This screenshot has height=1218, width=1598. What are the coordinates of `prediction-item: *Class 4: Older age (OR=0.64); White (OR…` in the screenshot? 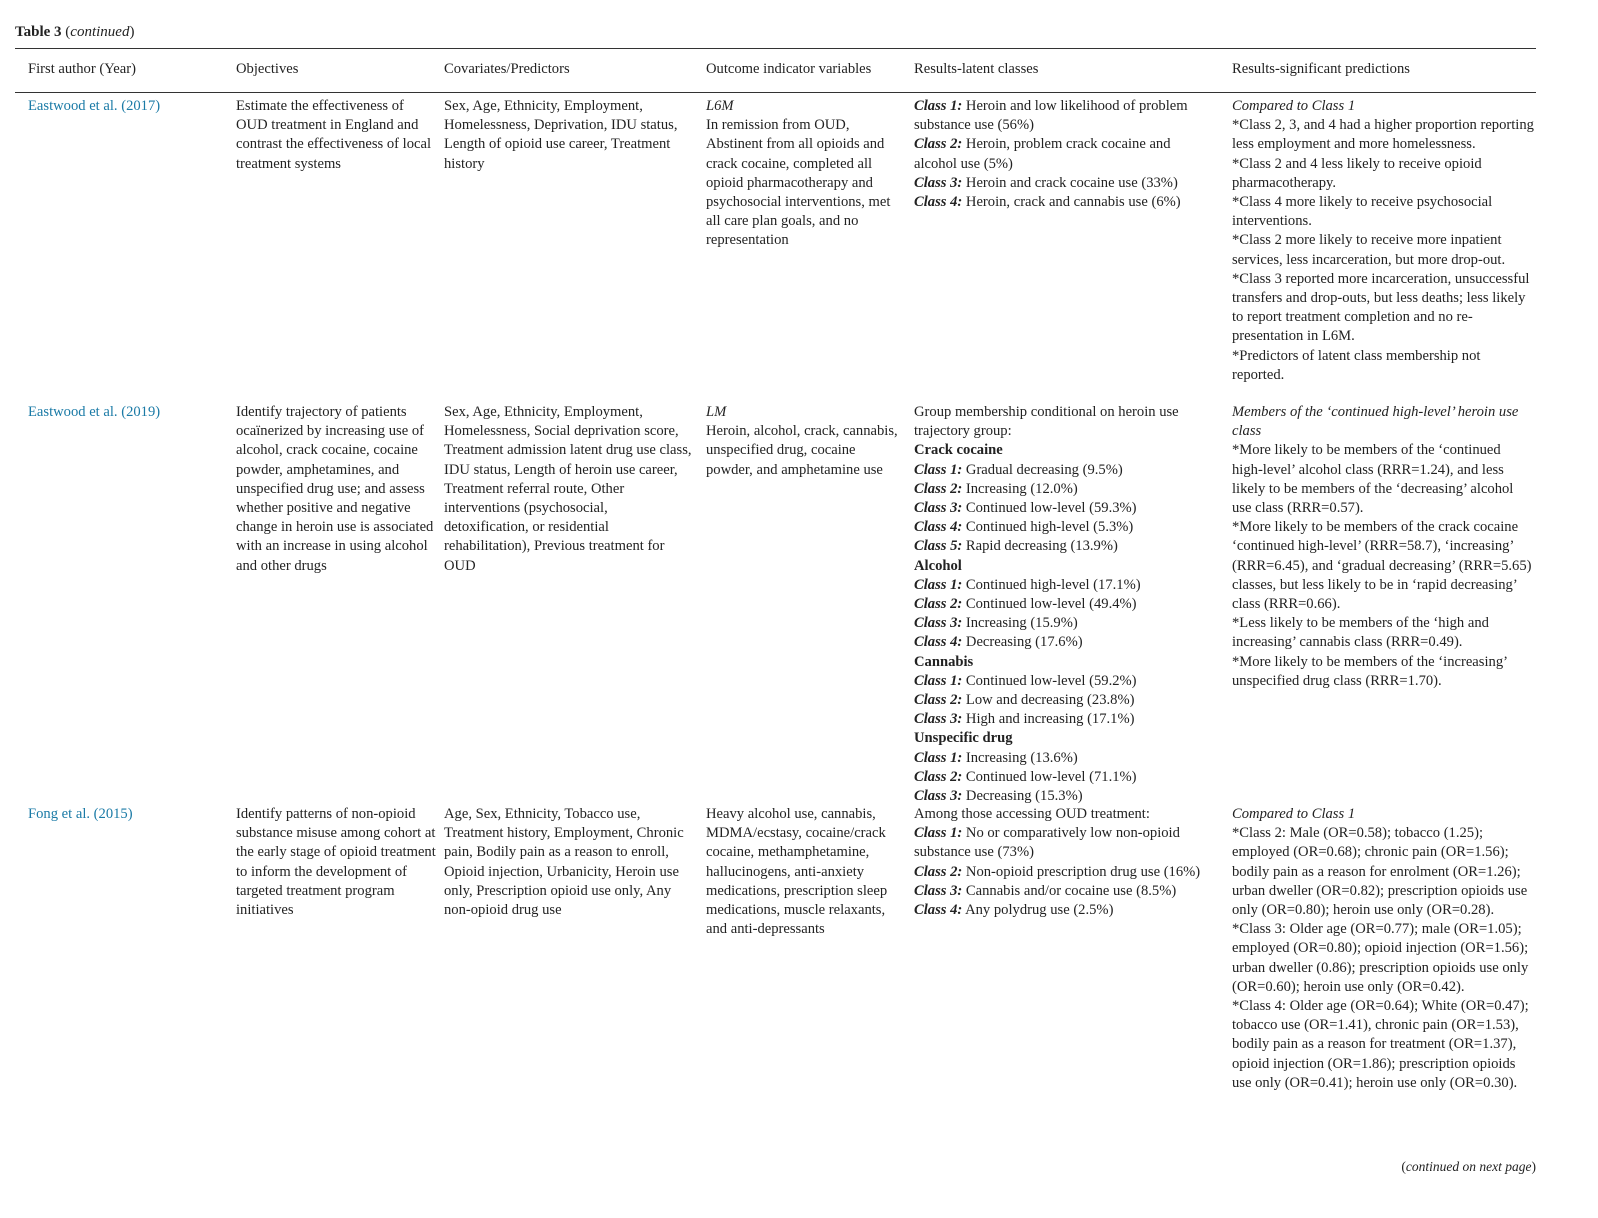 It's located at (1380, 1044).